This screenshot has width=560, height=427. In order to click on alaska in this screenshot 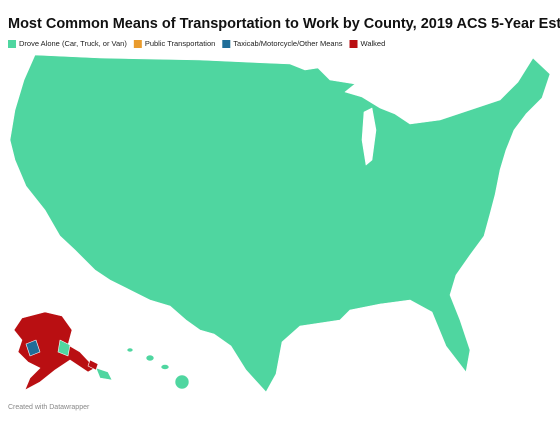, I will do `click(54, 351)`.